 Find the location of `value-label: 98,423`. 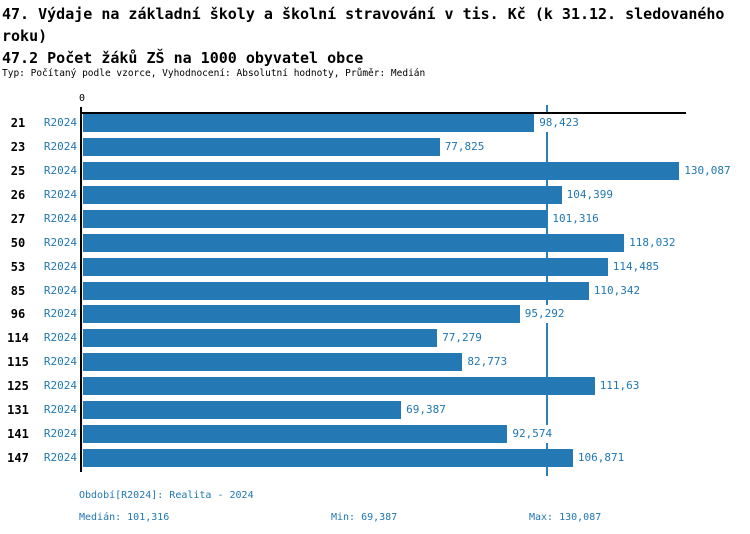

value-label: 98,423 is located at coordinates (559, 123).